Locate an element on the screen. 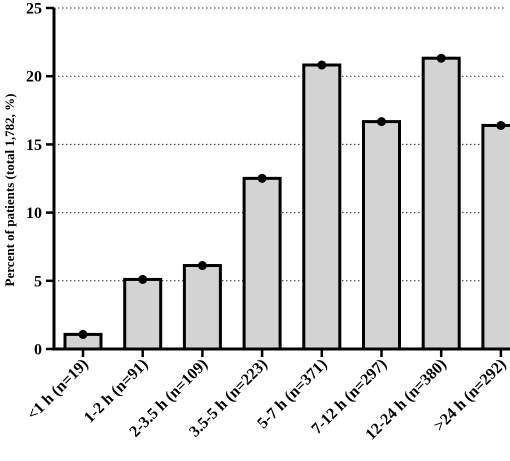 This screenshot has height=461, width=510. y-axis-title: Percent of patients (total 1,782, %) is located at coordinates (9, 190).